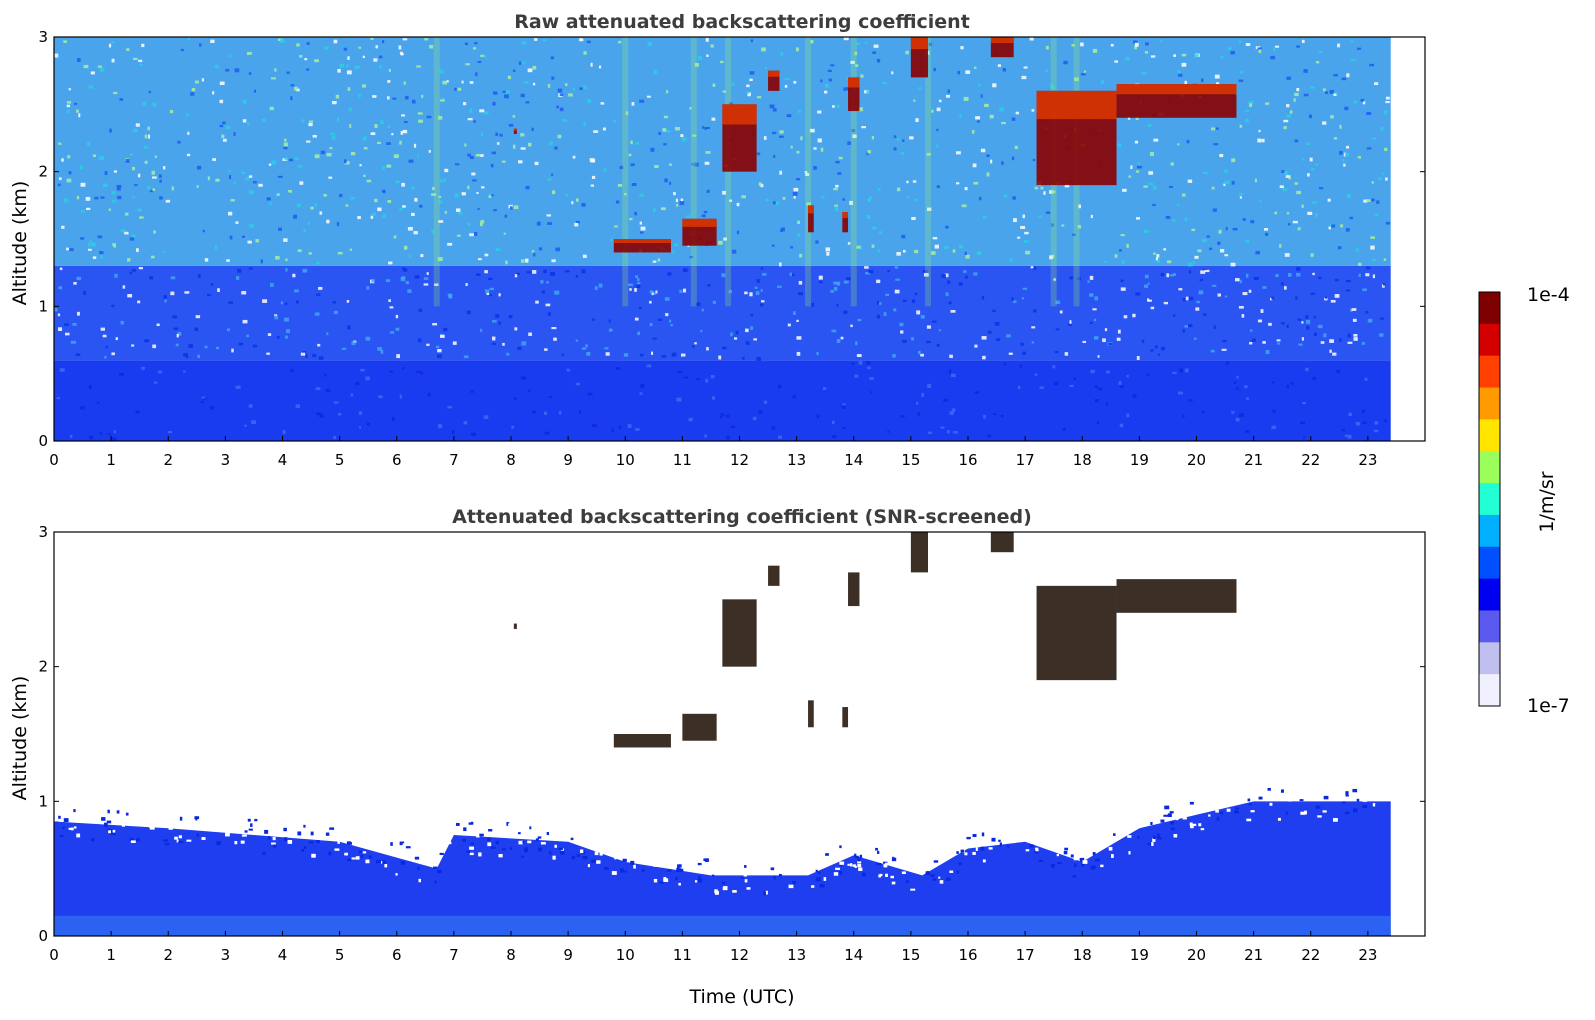 This screenshot has height=1020, width=1595. Describe the element at coordinates (1025, 955) in the screenshot. I see `x-tick-label: 17` at that location.